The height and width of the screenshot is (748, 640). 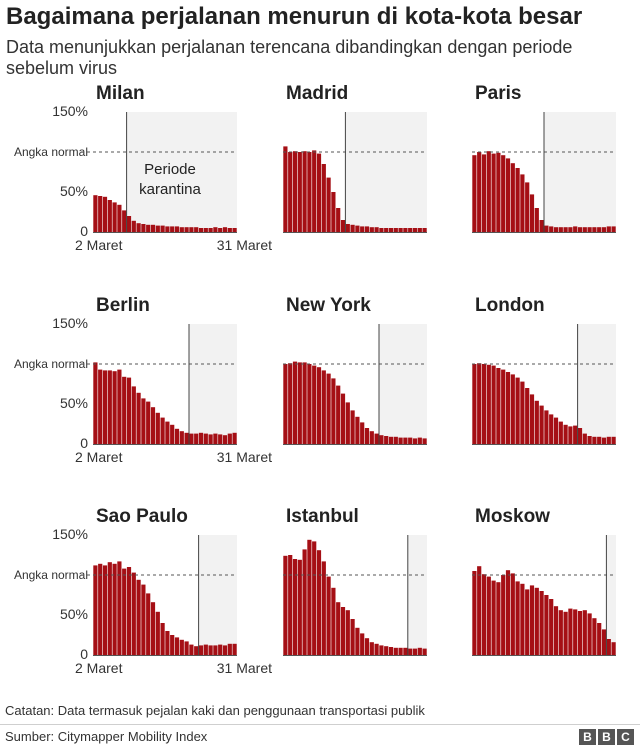 I want to click on y-tick-label: 150%, so click(x=70, y=323).